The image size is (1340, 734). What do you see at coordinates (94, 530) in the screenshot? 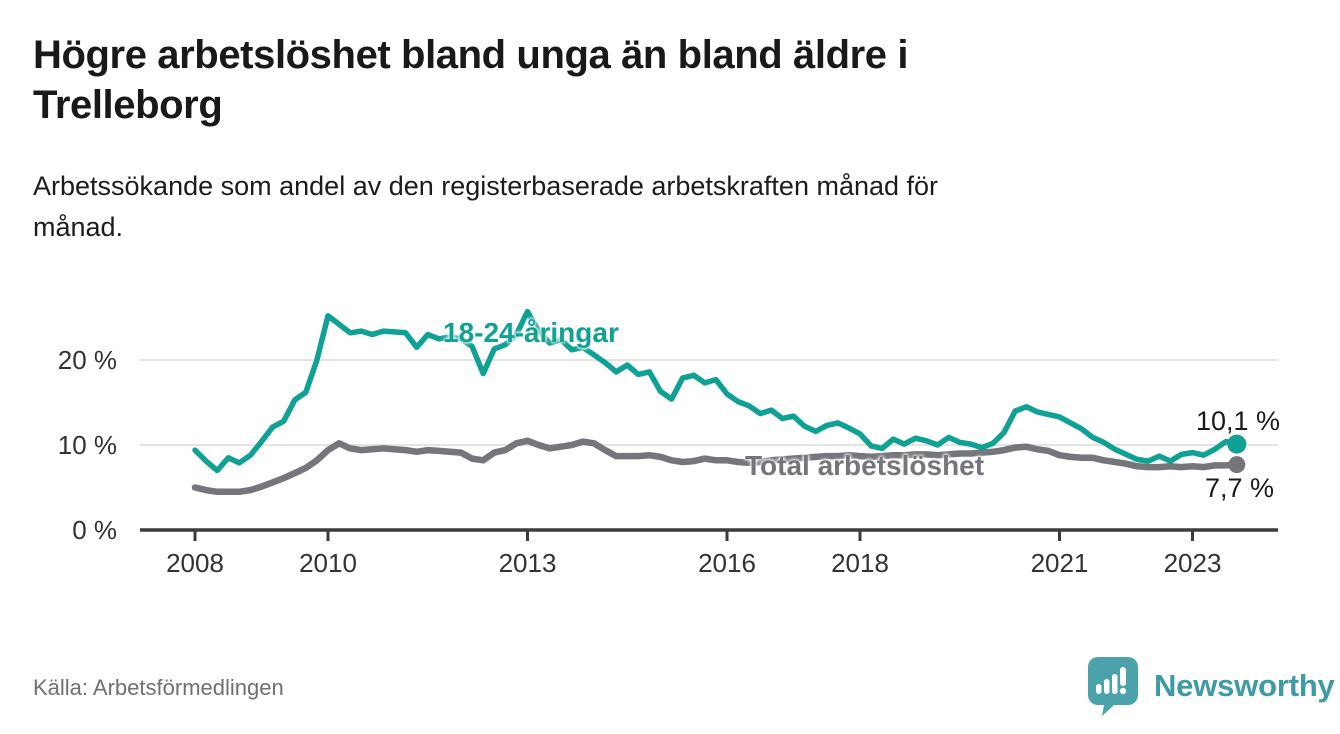
I see `y-axis-tick-label: 0 %` at bounding box center [94, 530].